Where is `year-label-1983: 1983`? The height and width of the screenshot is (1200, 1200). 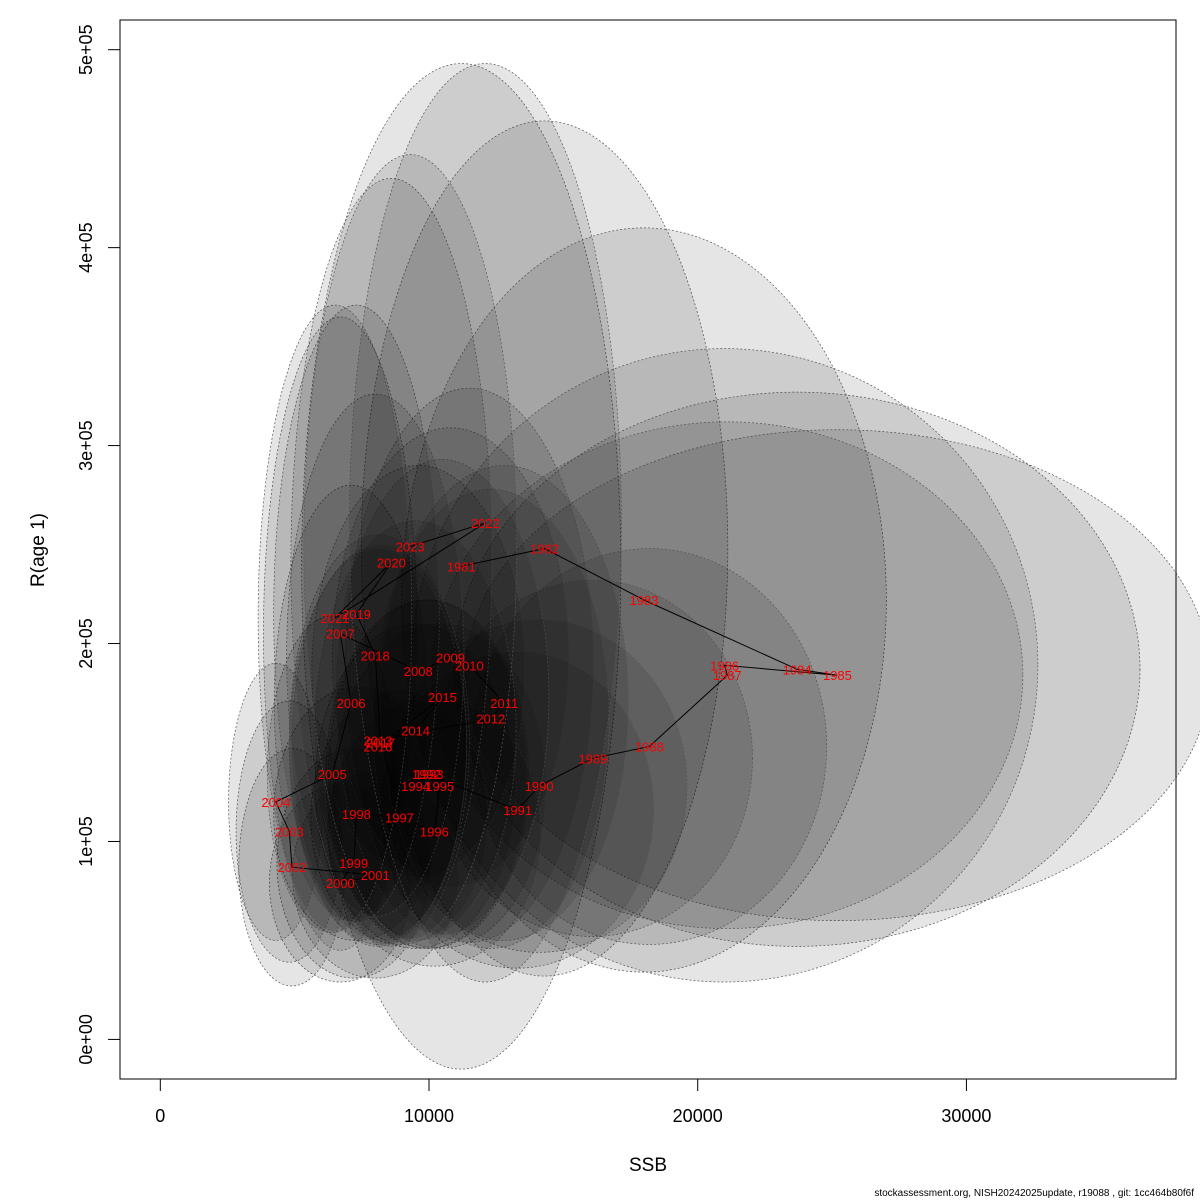
year-label-1983: 1983 is located at coordinates (644, 600).